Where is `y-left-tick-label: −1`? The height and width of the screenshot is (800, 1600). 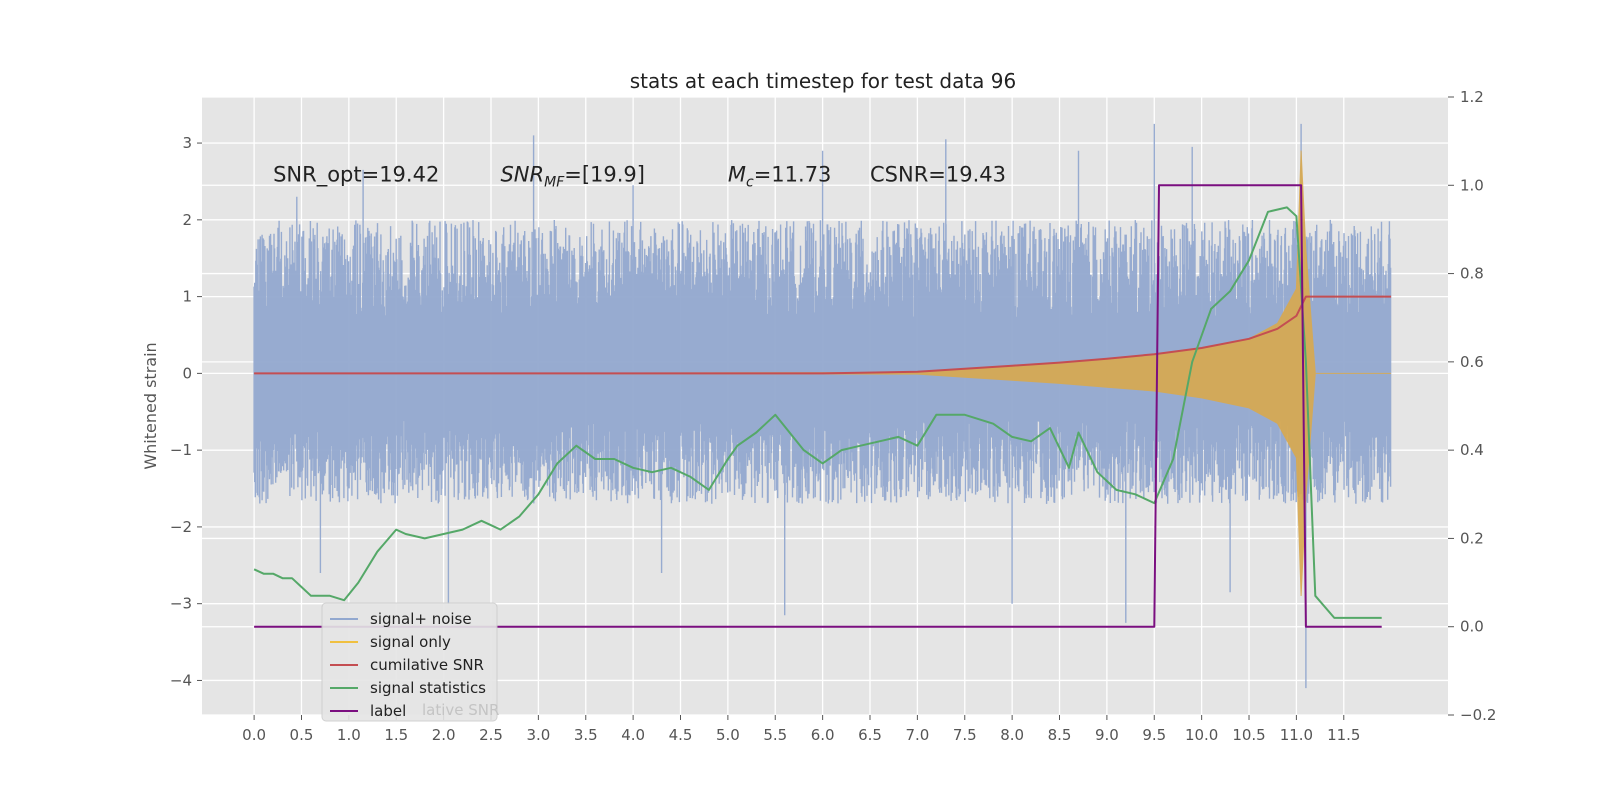
y-left-tick-label: −1 is located at coordinates (181, 450).